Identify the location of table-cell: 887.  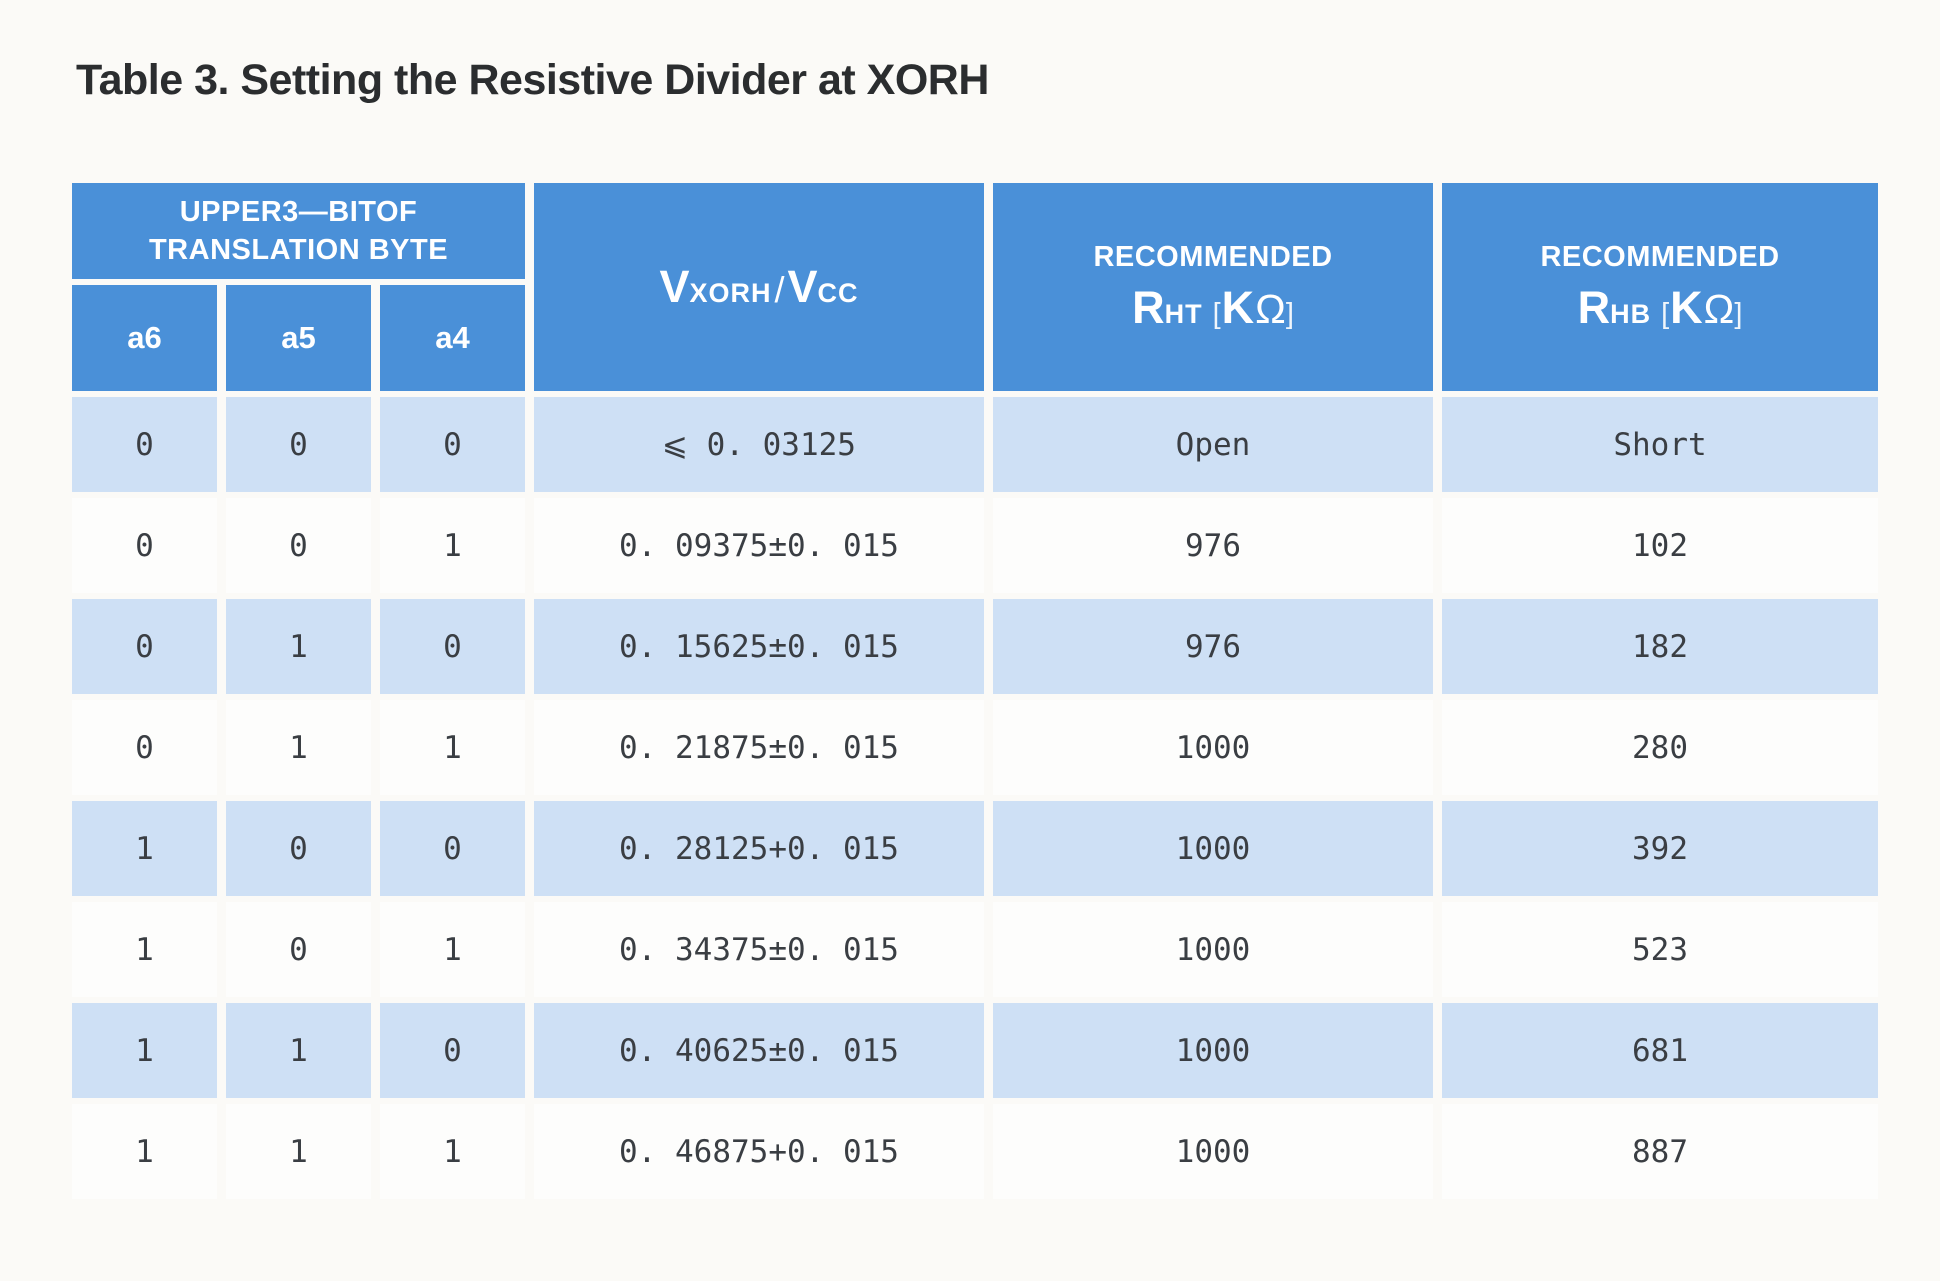
(1660, 1151).